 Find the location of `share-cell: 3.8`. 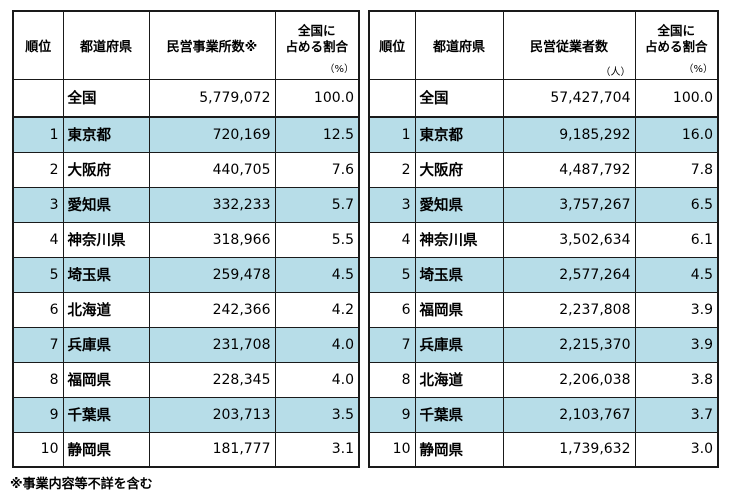

share-cell: 3.8 is located at coordinates (676, 379).